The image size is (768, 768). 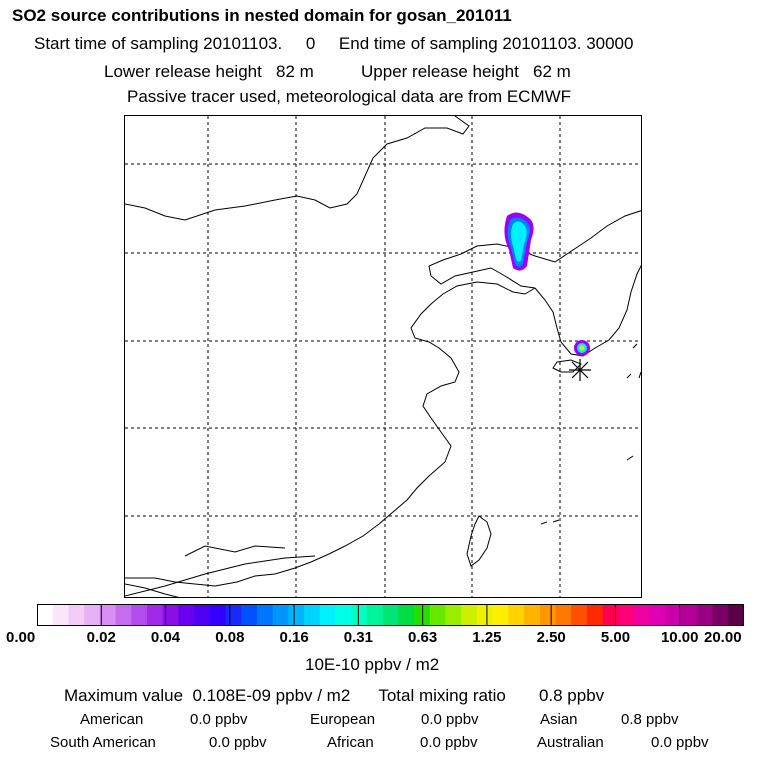 I want to click on colorbar-tick-label: 0.00, so click(x=21, y=637).